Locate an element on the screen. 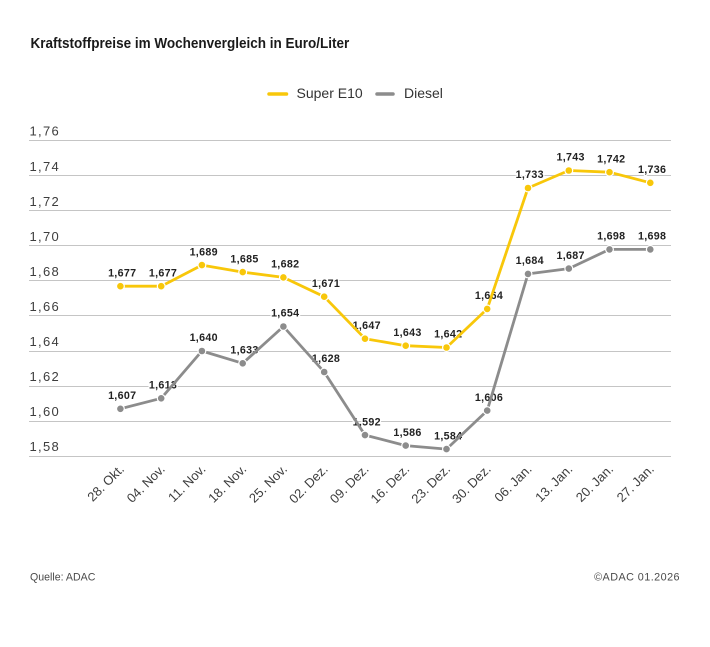 The width and height of the screenshot is (710, 647). svg-text: 1,689 is located at coordinates (204, 252).